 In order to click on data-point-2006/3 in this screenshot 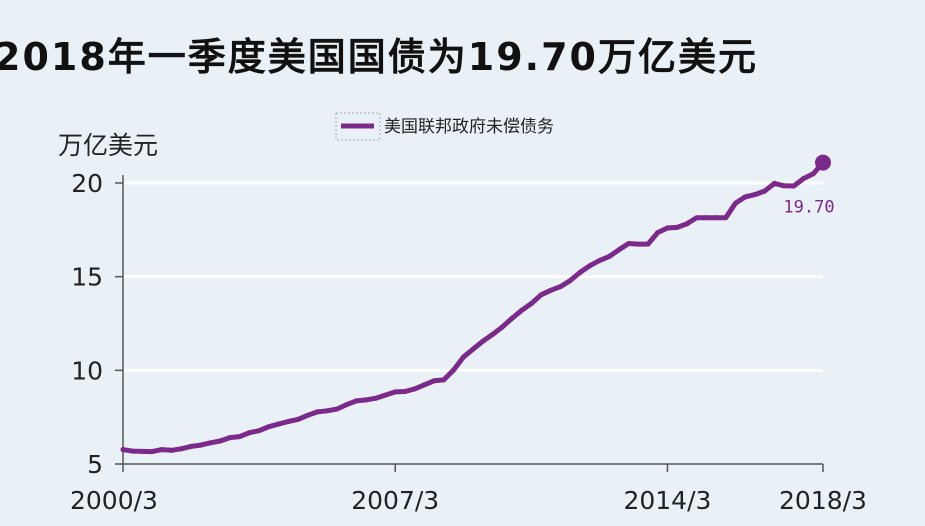, I will do `click(356, 401)`.